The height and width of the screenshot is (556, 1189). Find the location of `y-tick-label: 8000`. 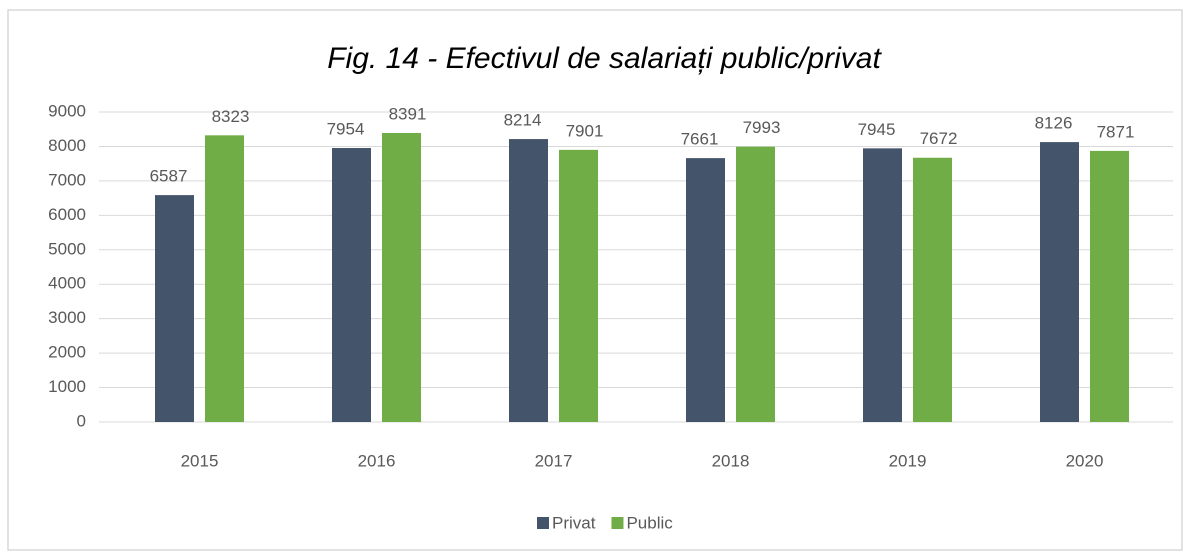

y-tick-label: 8000 is located at coordinates (67, 145).